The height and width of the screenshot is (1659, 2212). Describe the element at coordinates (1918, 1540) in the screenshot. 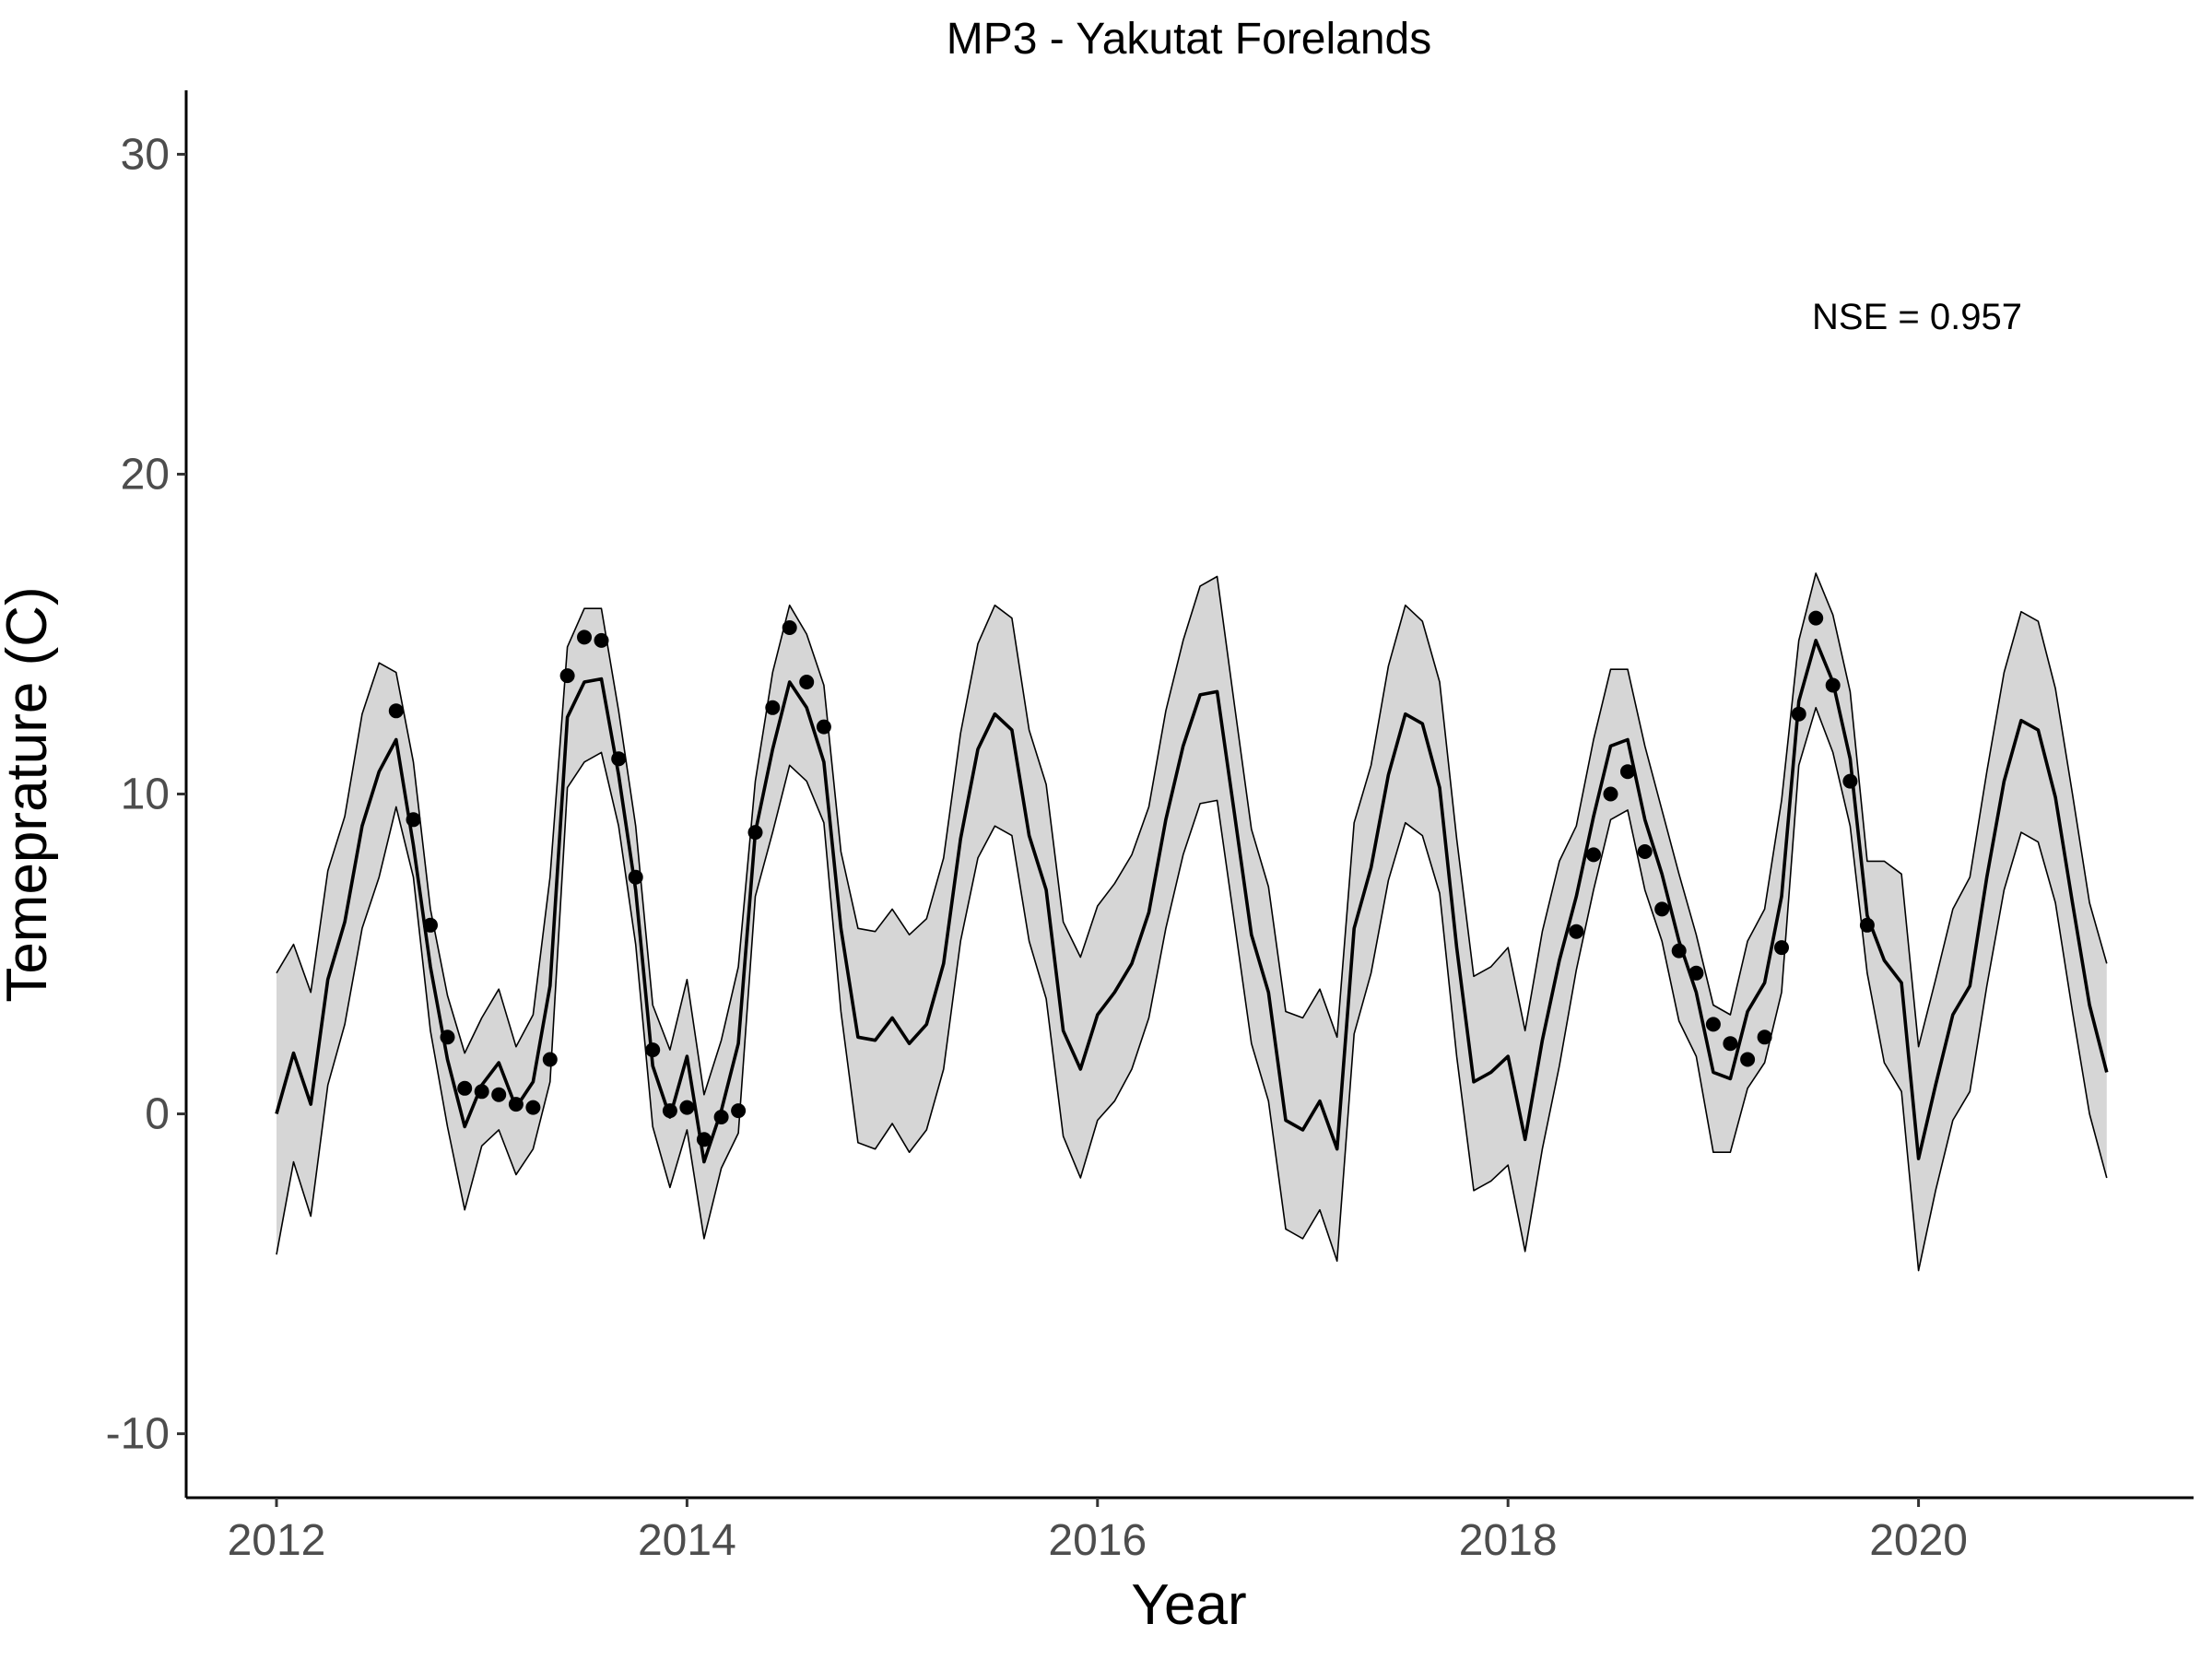

I see `x-tick-label: 2020` at that location.